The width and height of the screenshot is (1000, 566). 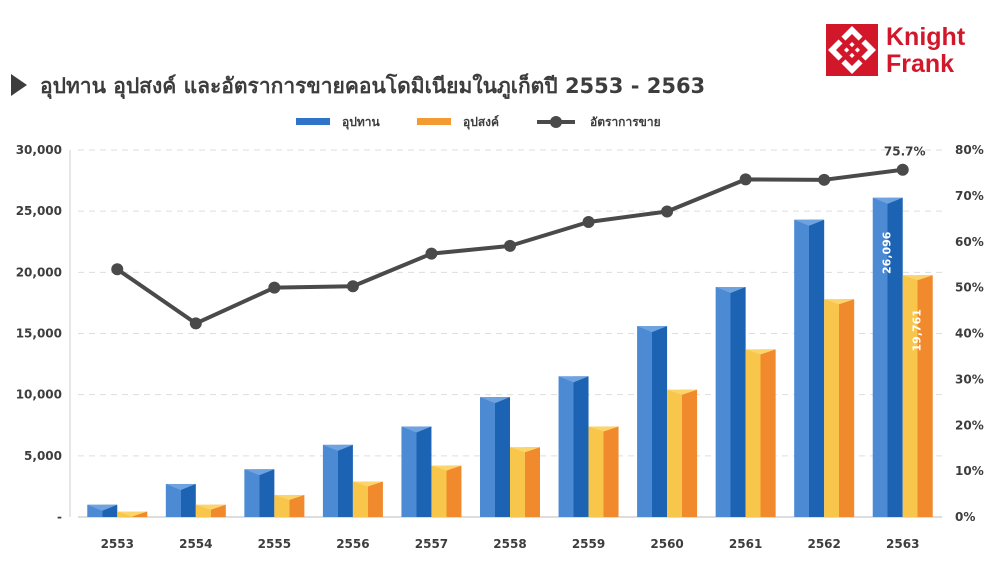 I want to click on x-tick-label: 2561, so click(x=745, y=544).